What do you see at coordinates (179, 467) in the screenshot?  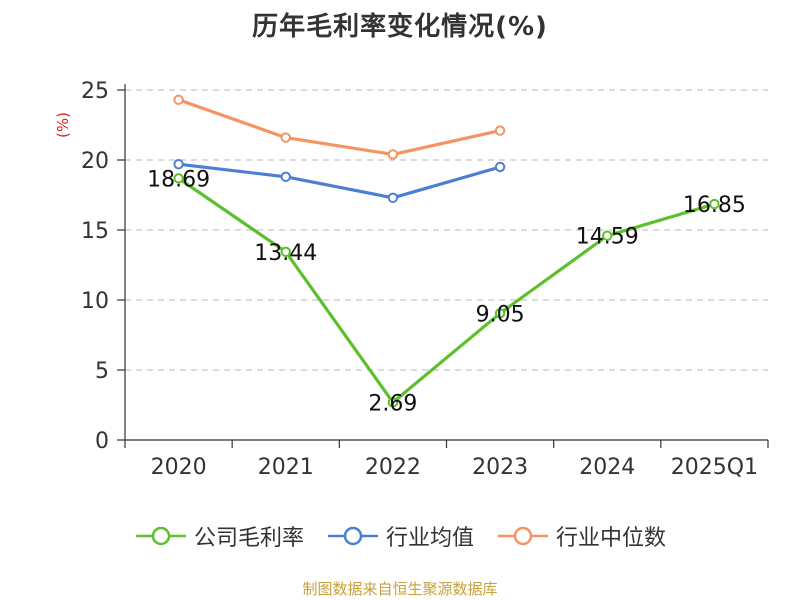 I see `x-tick-label: 2020` at bounding box center [179, 467].